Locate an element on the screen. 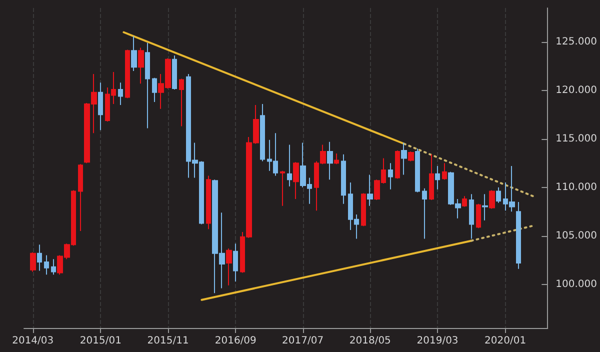 The width and height of the screenshot is (600, 352). x-tick-label: 2015/01 is located at coordinates (101, 341).